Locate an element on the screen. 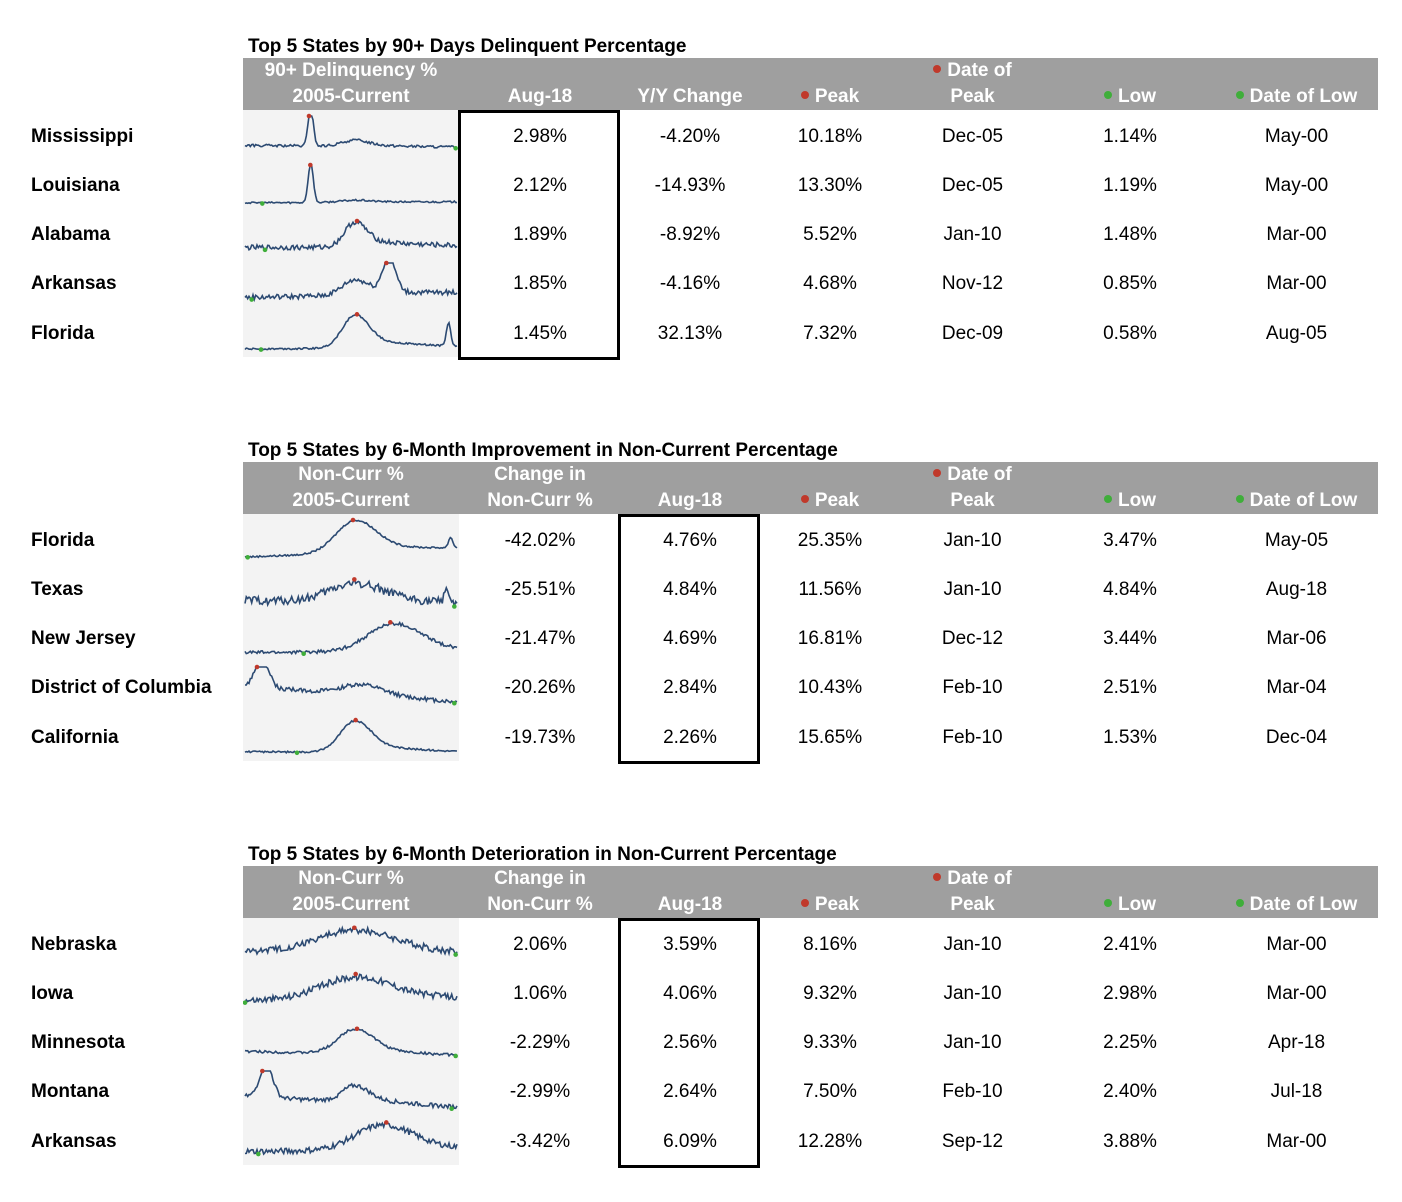  cell-c2: 2.26% is located at coordinates (690, 737).